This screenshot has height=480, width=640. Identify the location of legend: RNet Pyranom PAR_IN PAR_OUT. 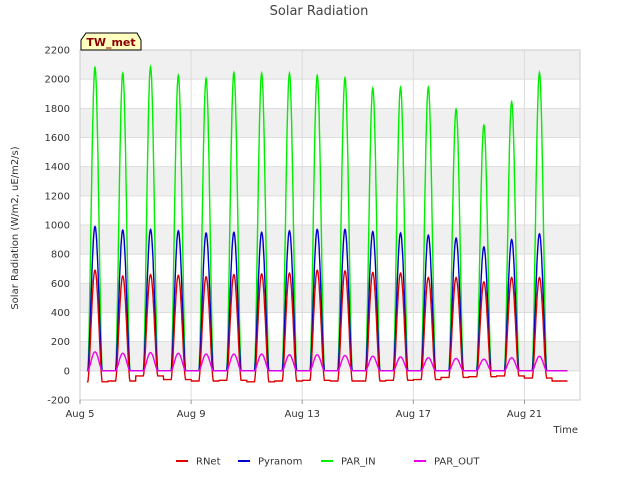
(328, 462).